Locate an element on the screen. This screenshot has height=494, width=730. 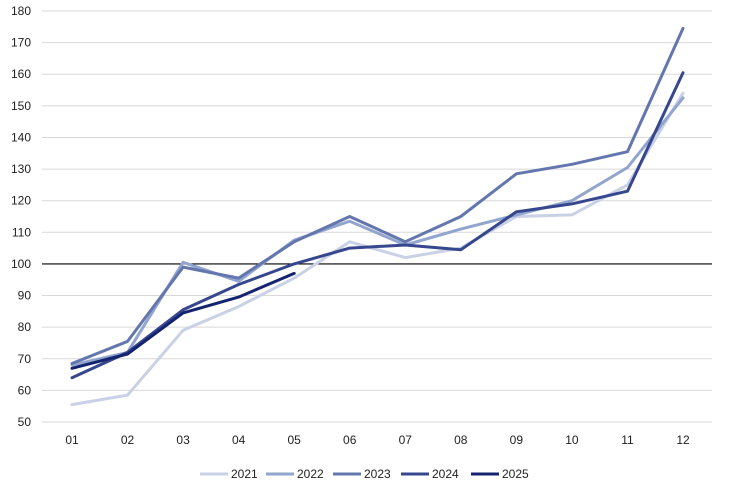
legend-item-2021: 2021 is located at coordinates (229, 474).